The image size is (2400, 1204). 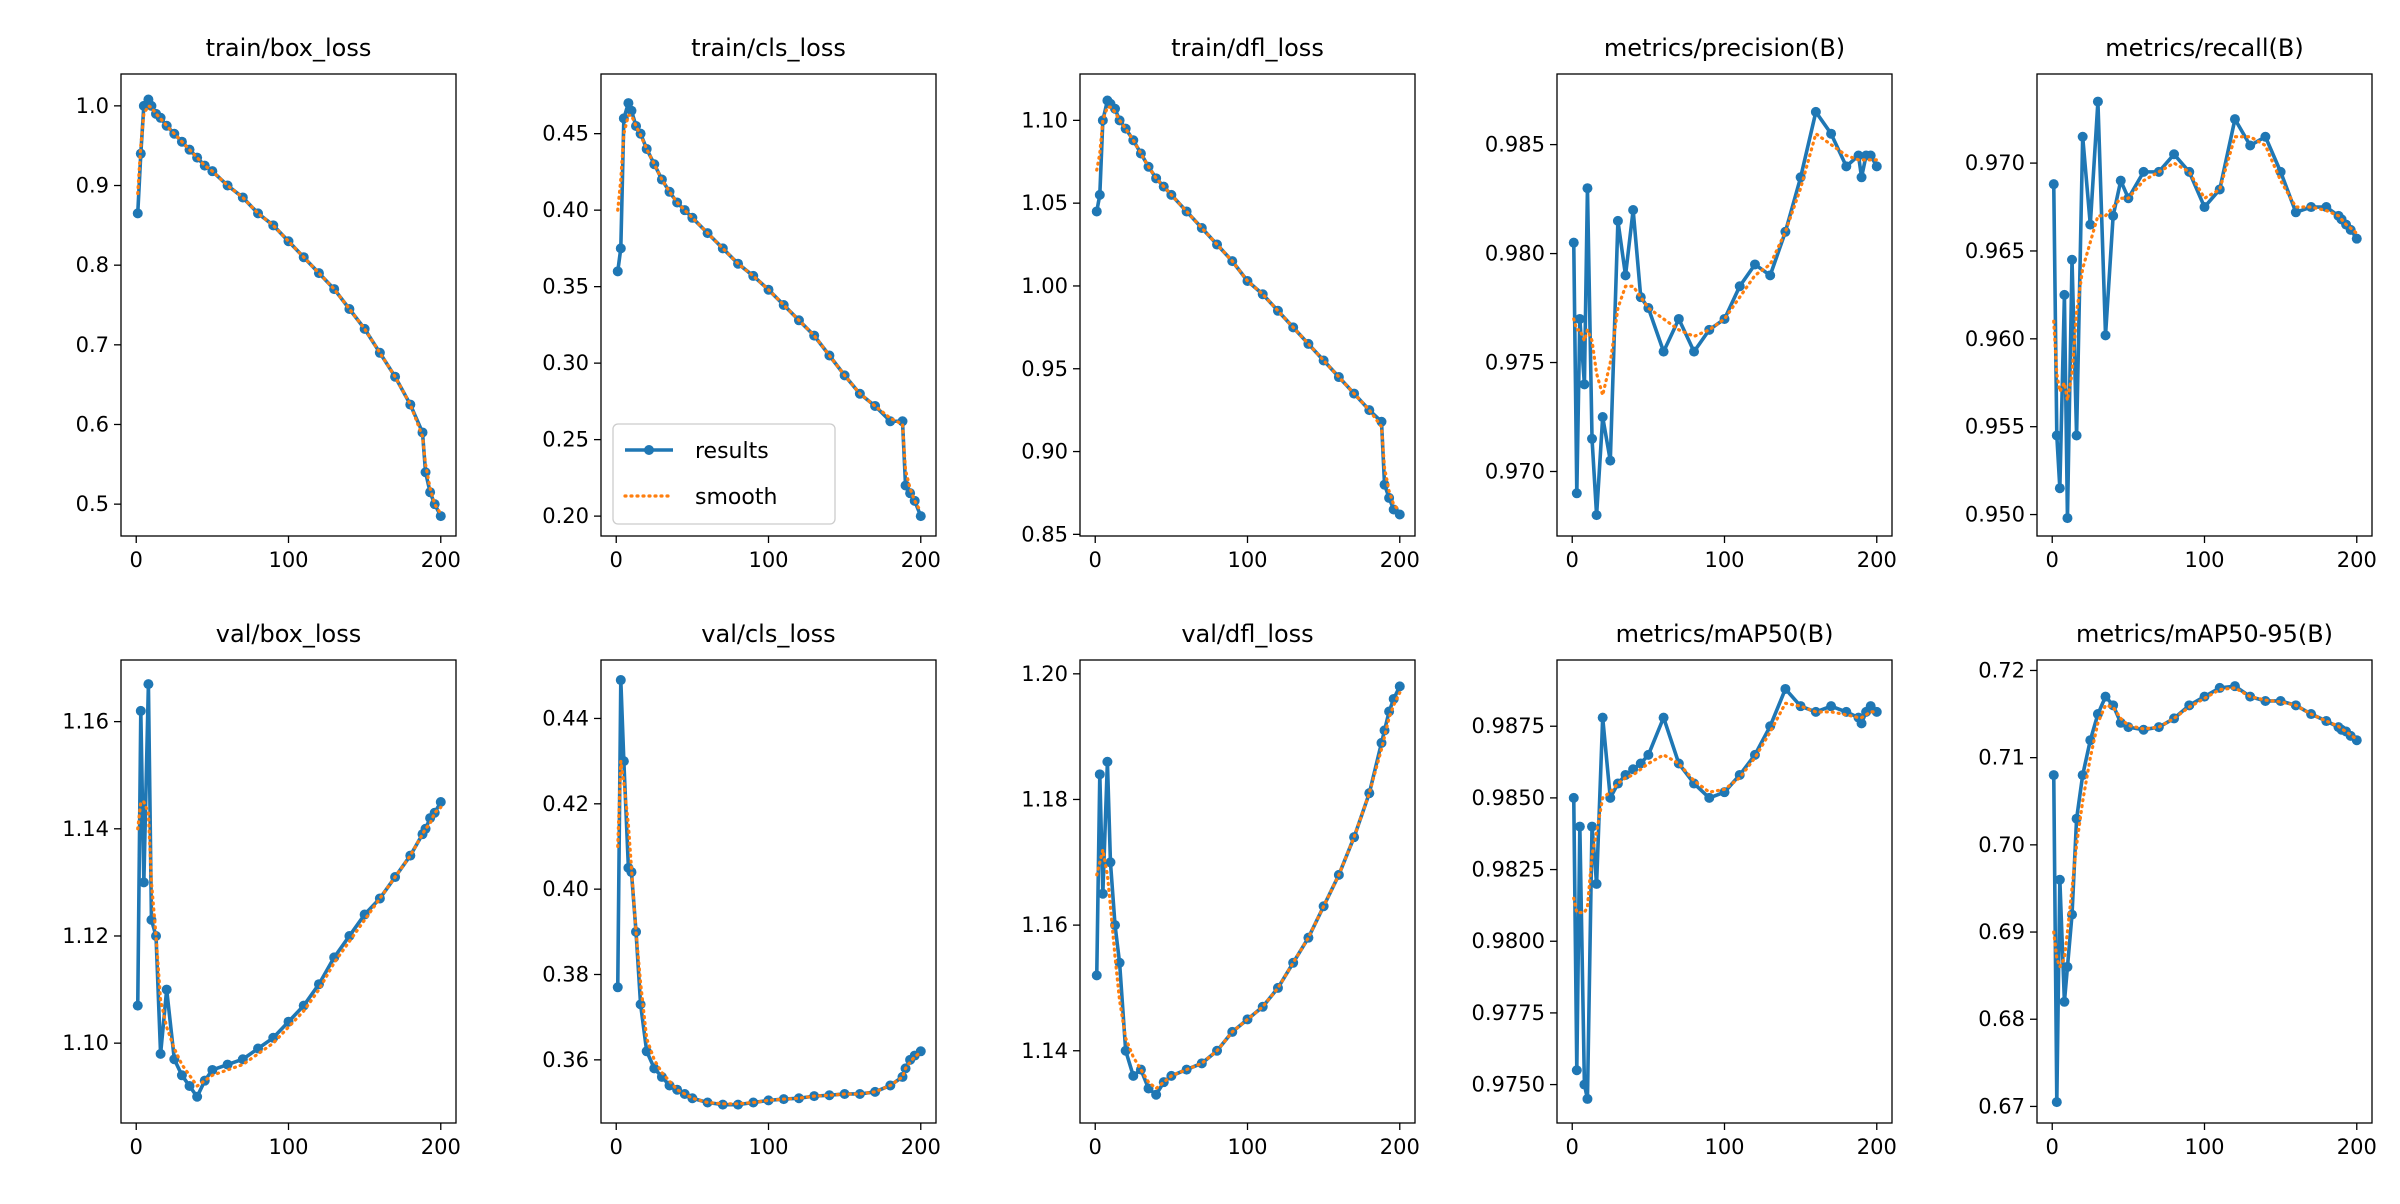 I want to click on y-tick-label: 0.7, so click(x=92, y=345).